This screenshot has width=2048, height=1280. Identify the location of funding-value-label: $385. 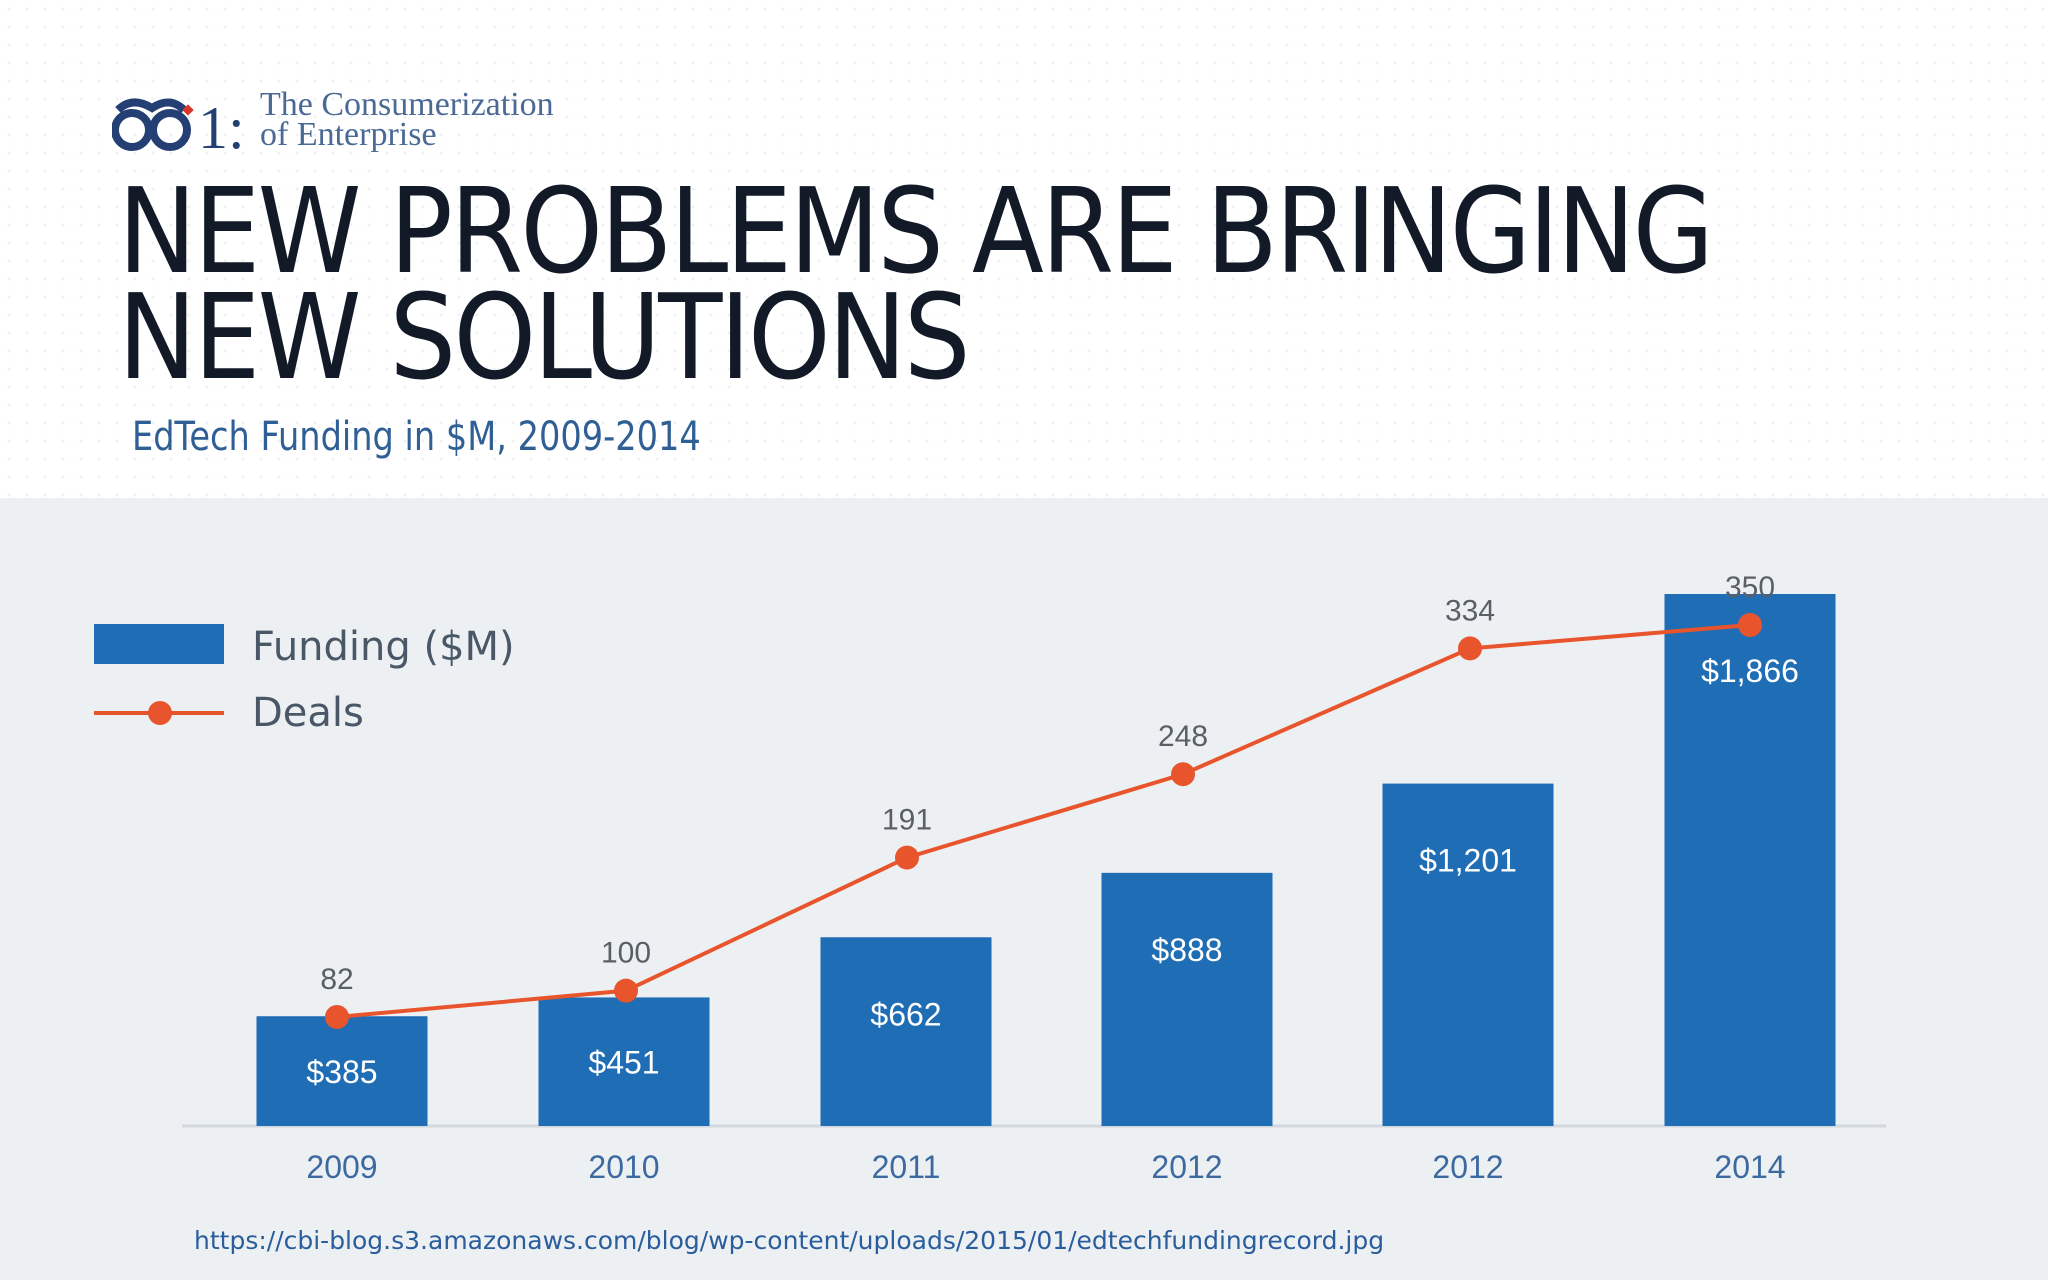
(341, 1072).